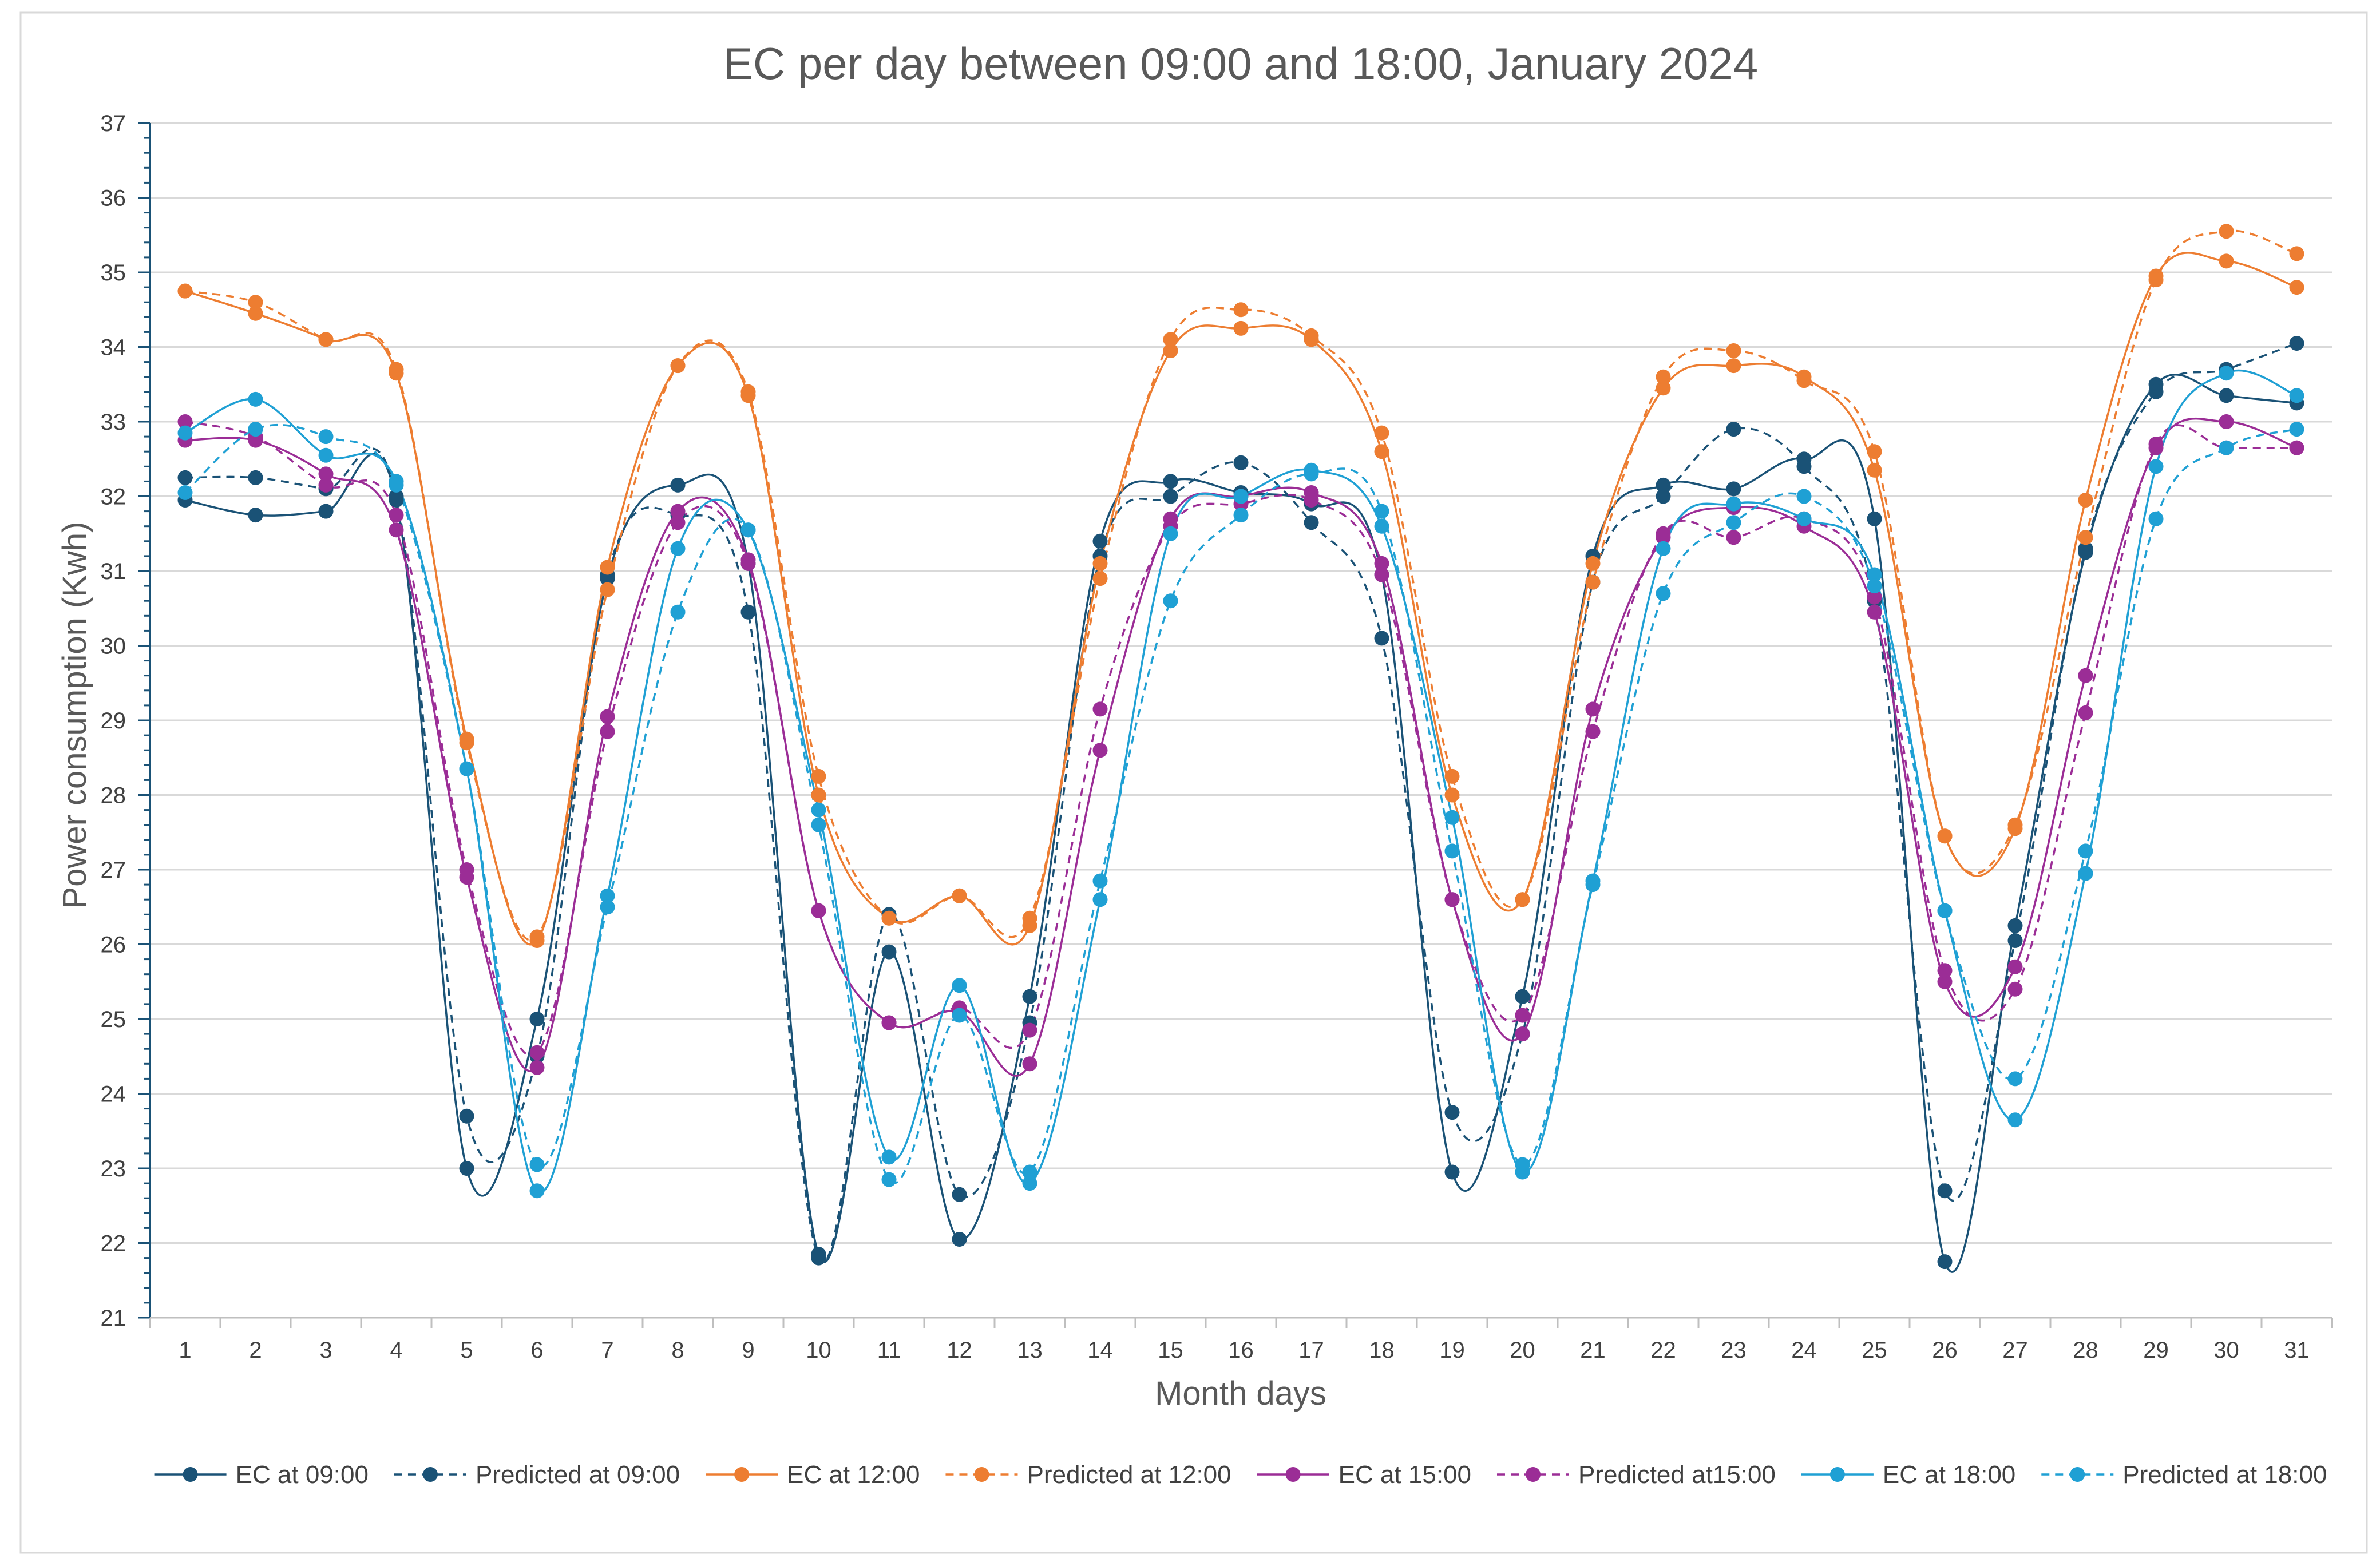 This screenshot has height=1566, width=2380. Describe the element at coordinates (114, 347) in the screenshot. I see `y-tick-label: 34` at that location.